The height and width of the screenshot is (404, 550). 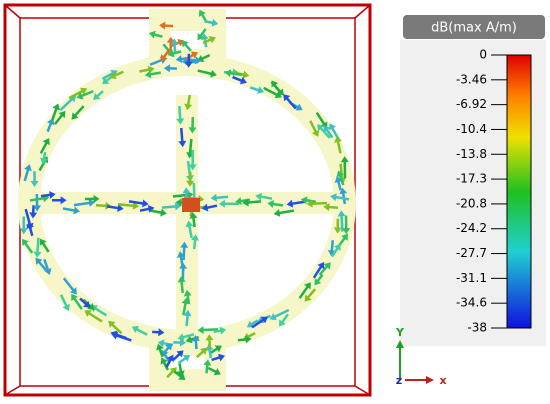 I want to click on y-axis-label: Y, so click(x=400, y=332).